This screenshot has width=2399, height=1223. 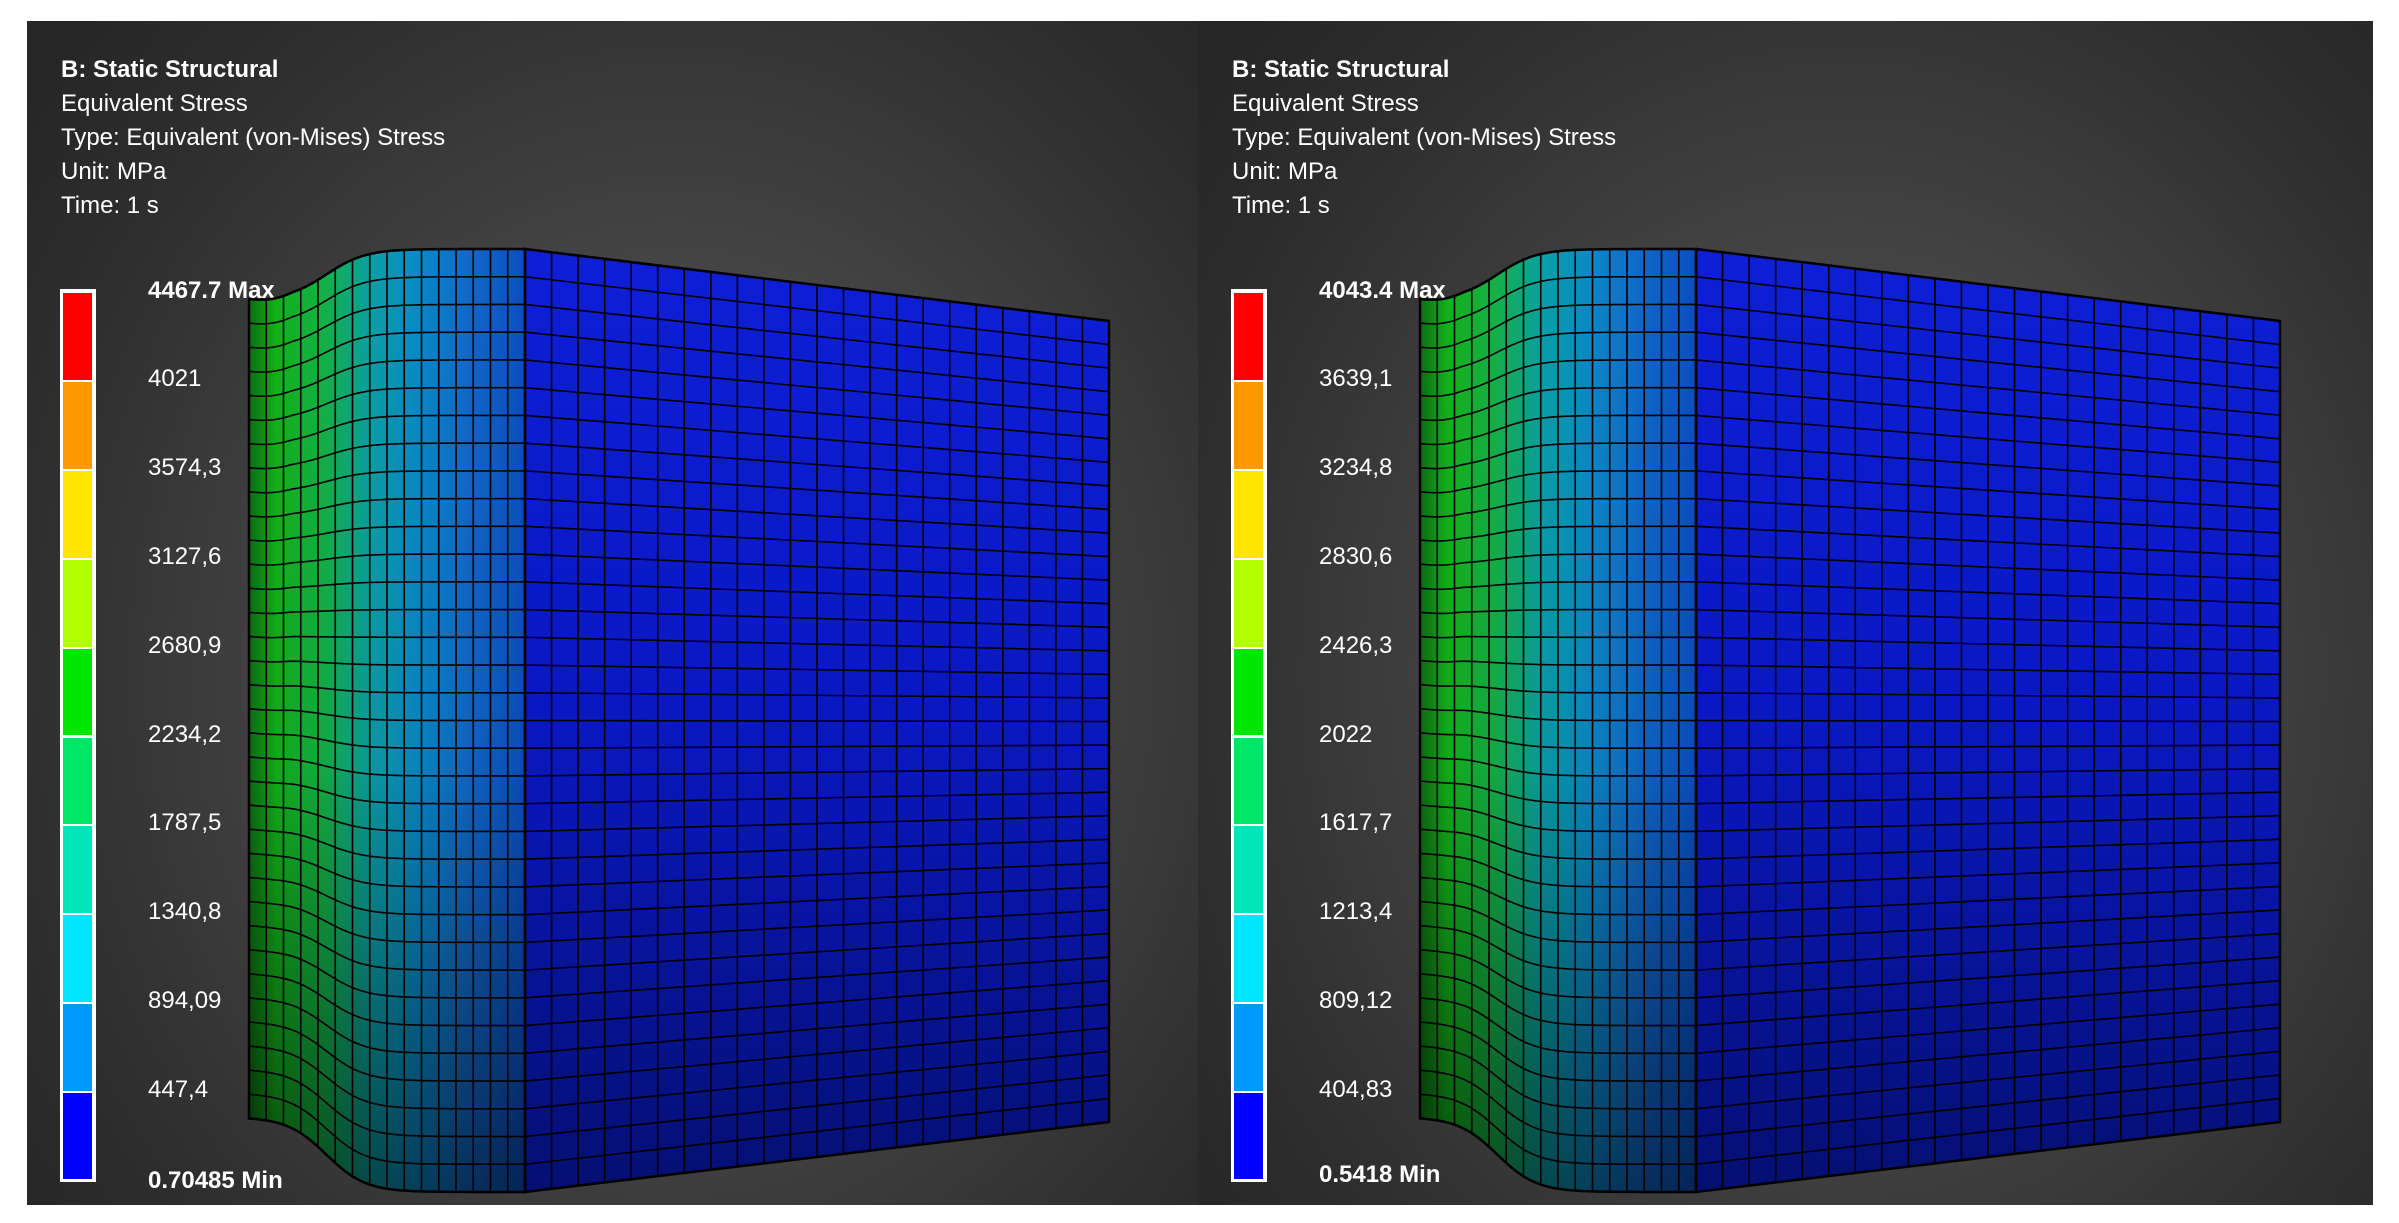 I want to click on legend-tick-label: 894,09, so click(x=185, y=1000).